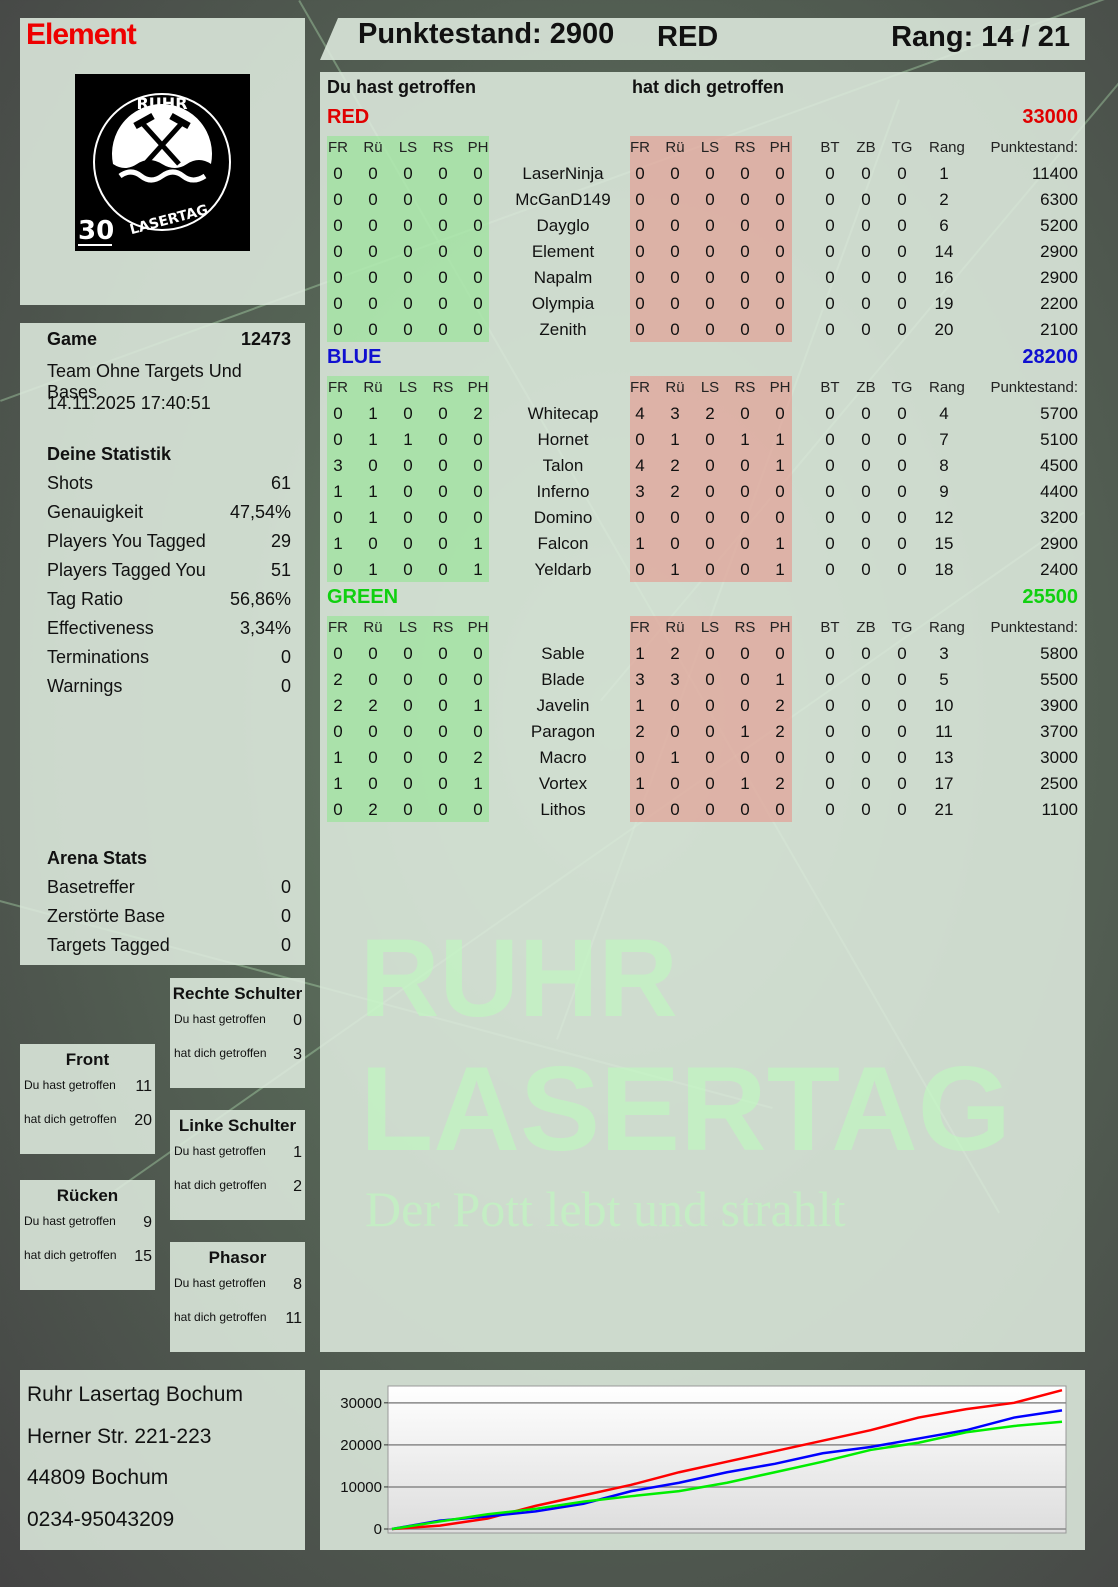 This screenshot has width=1118, height=1587. Describe the element at coordinates (91, 887) in the screenshot. I see `arena-label: Basetreffer` at that location.